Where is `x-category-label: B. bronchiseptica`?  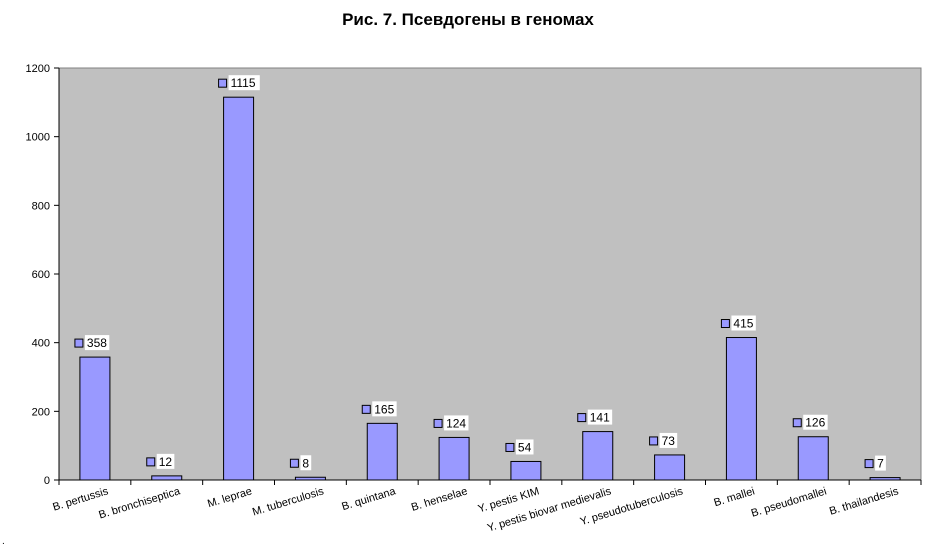
x-category-label: B. bronchiseptica is located at coordinates (139, 503).